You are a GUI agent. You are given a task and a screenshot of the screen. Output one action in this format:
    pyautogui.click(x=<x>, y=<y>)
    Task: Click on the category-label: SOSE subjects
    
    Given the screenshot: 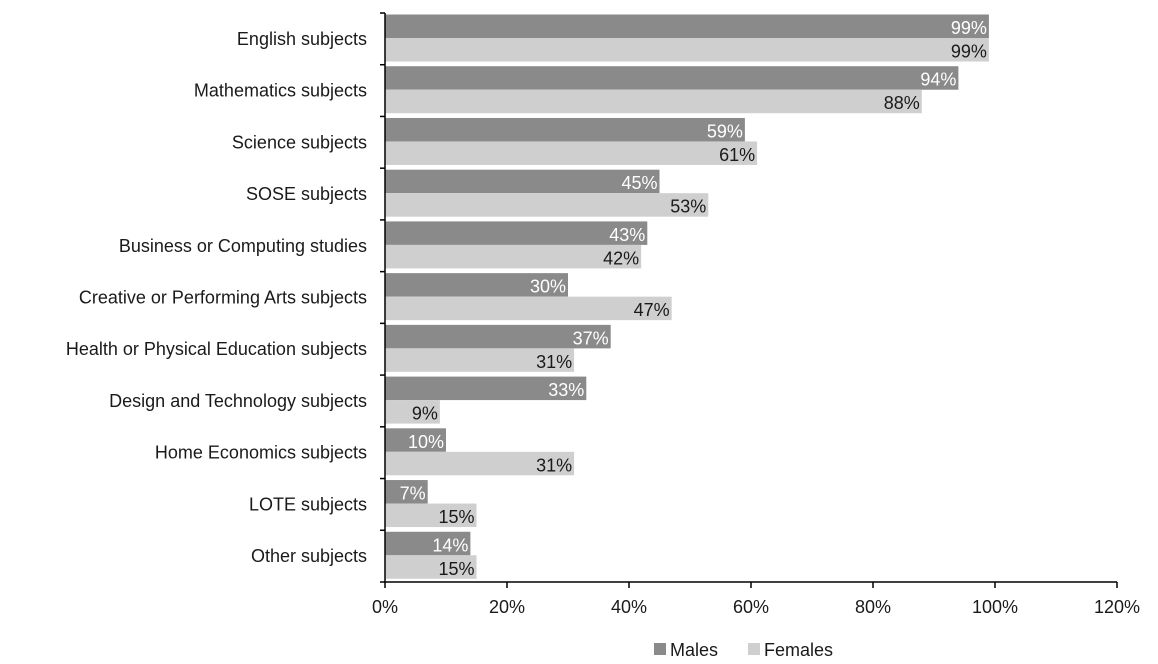 What is the action you would take?
    pyautogui.click(x=306, y=194)
    